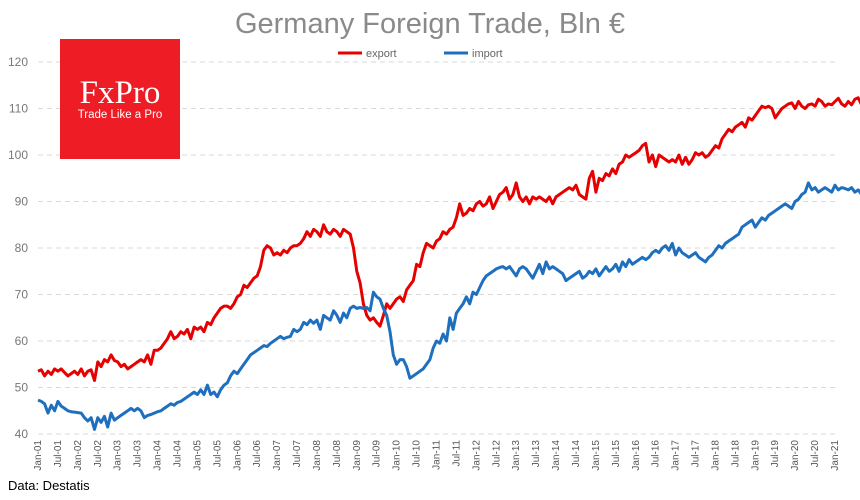 This screenshot has width=860, height=500. I want to click on x-tick-label: Jul-14, so click(576, 454).